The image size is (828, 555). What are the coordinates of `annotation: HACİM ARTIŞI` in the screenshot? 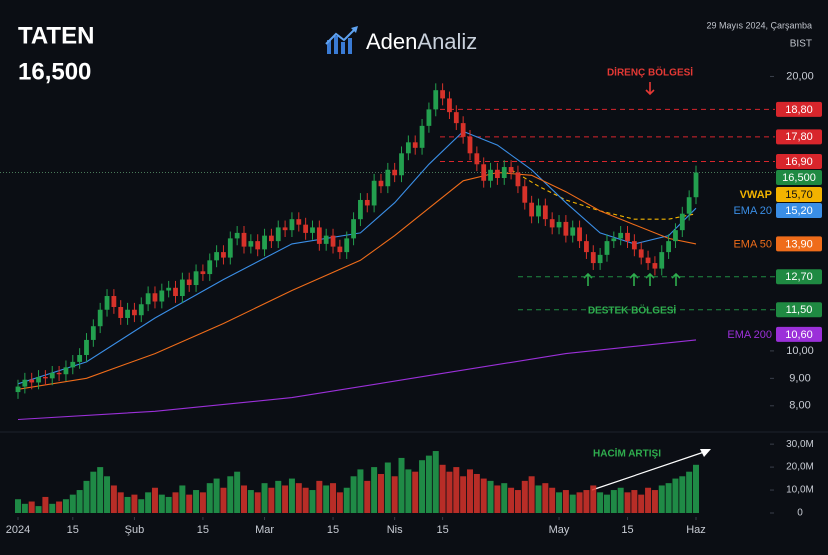 It's located at (627, 453).